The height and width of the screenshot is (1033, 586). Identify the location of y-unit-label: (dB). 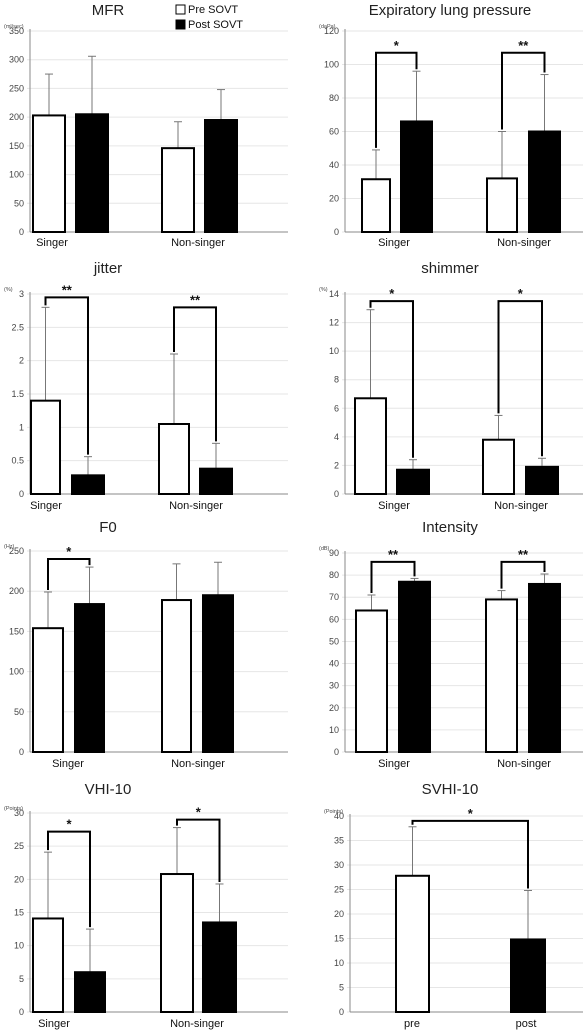
(324, 549).